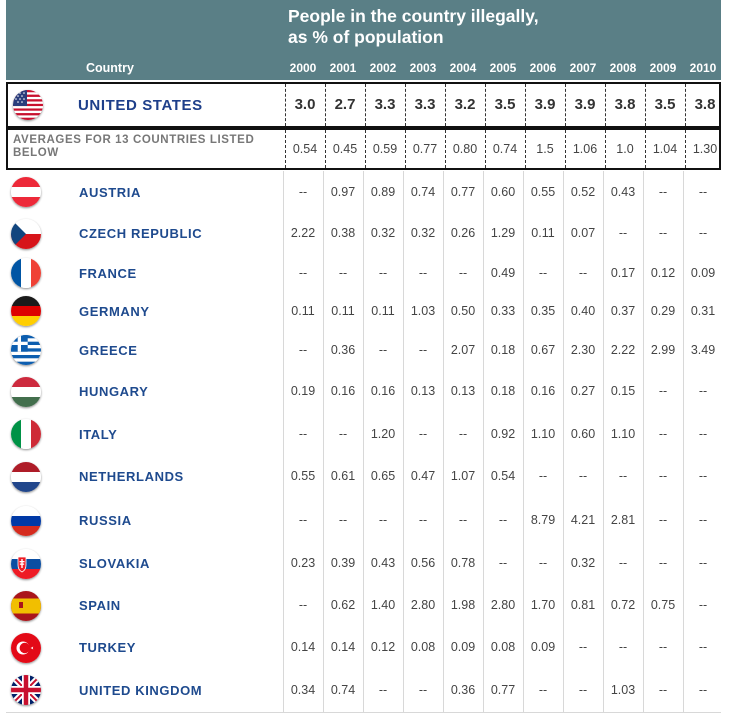 This screenshot has height=725, width=740. What do you see at coordinates (625, 149) in the screenshot?
I see `value-2008: 1.0` at bounding box center [625, 149].